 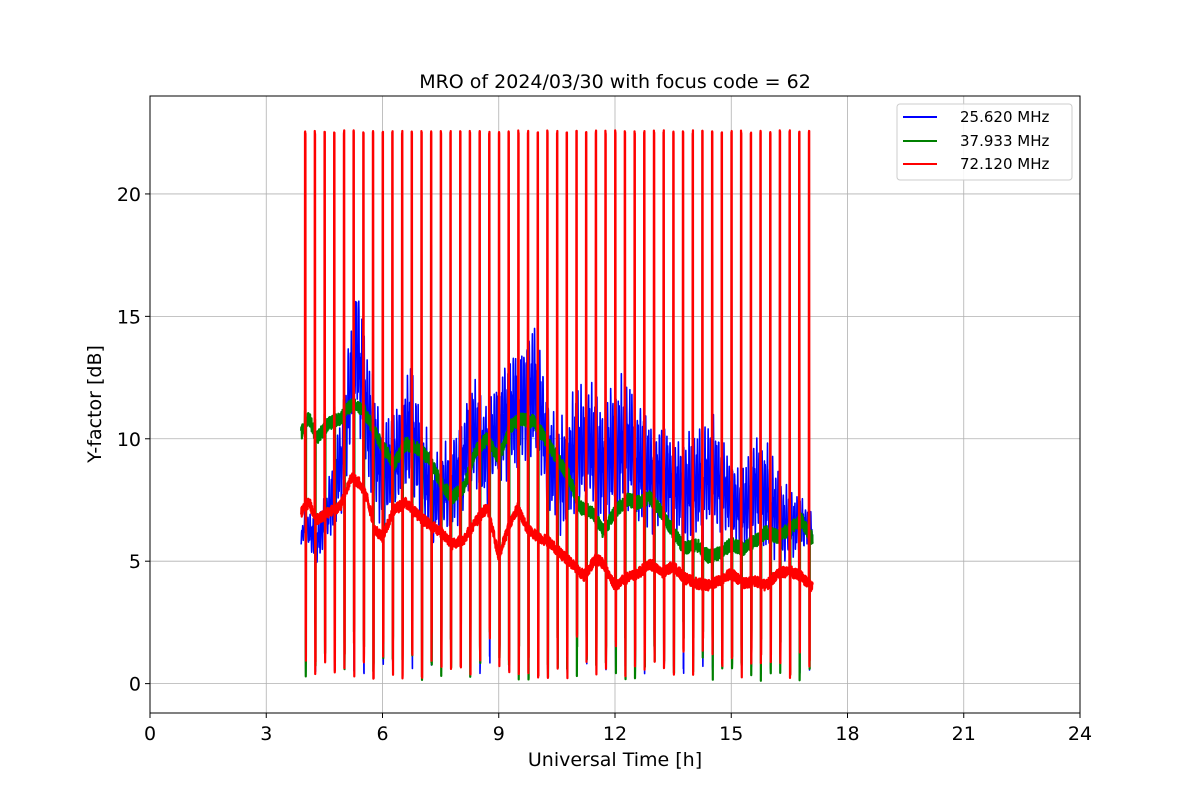 What do you see at coordinates (847, 734) in the screenshot?
I see `x-tick-label: 18` at bounding box center [847, 734].